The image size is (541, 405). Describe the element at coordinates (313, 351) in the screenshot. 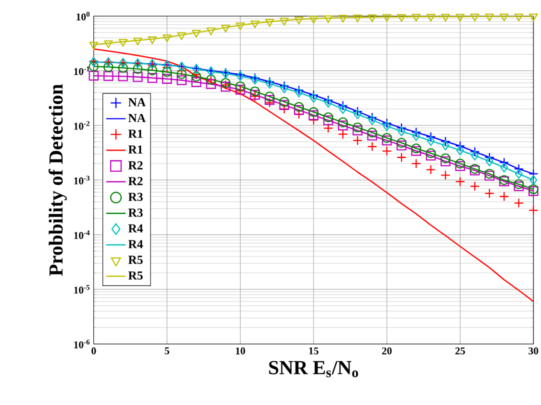

I see `x-tick-label: 15` at that location.